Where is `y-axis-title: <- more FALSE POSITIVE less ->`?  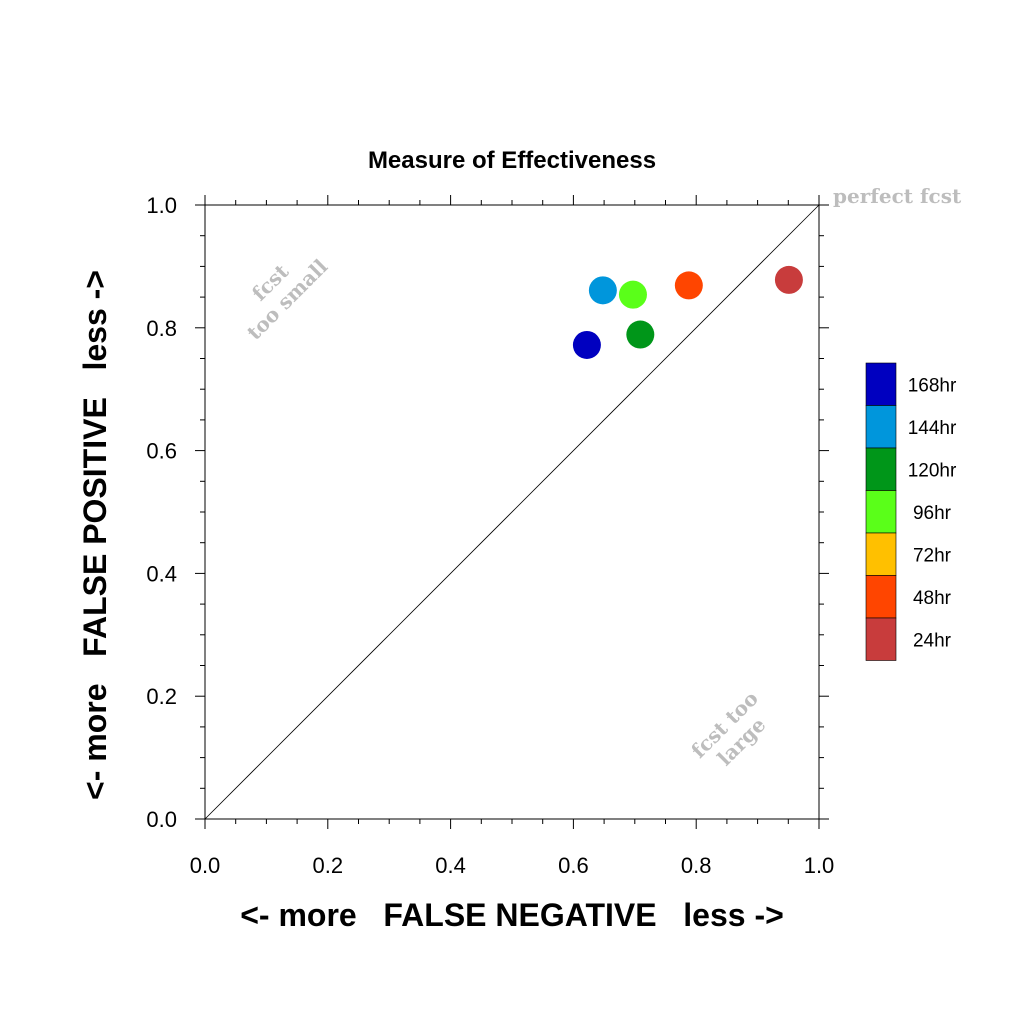 y-axis-title: <- more FALSE POSITIVE less -> is located at coordinates (95, 535).